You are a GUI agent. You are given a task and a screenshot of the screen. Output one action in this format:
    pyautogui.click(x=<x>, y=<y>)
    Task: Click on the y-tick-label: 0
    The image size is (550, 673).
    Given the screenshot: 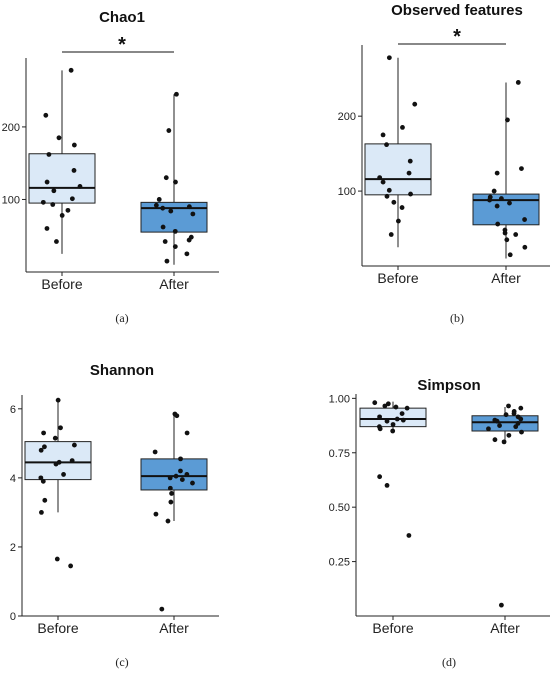 What is the action you would take?
    pyautogui.click(x=13, y=617)
    